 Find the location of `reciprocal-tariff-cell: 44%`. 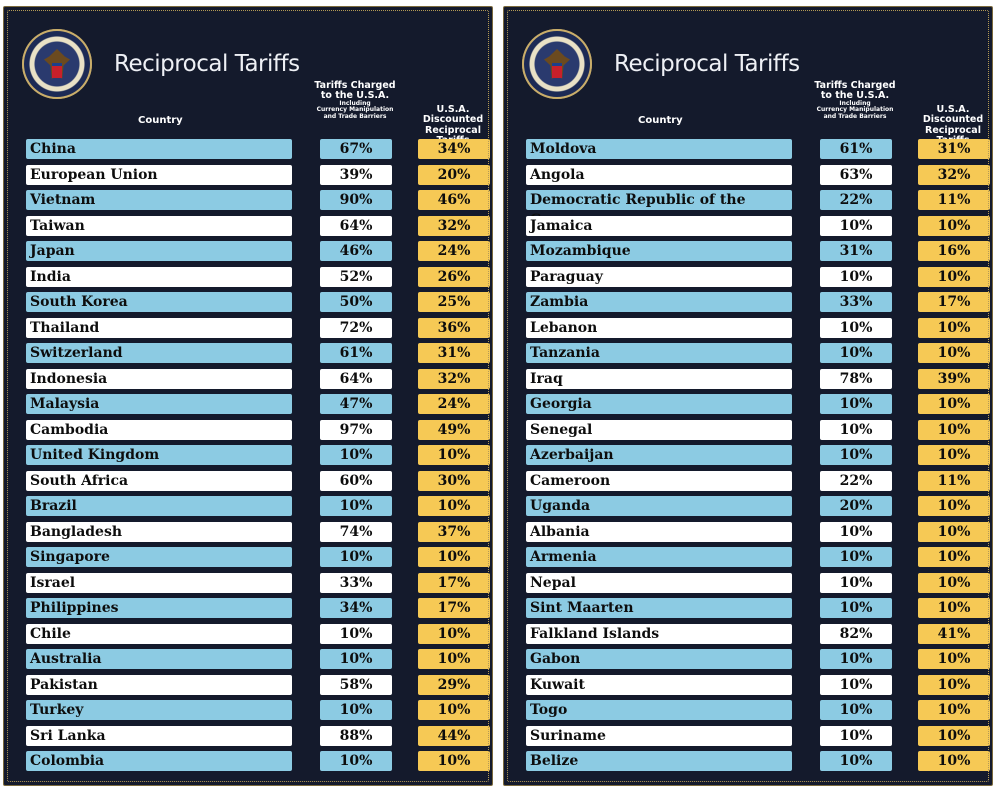

reciprocal-tariff-cell: 44% is located at coordinates (454, 735).